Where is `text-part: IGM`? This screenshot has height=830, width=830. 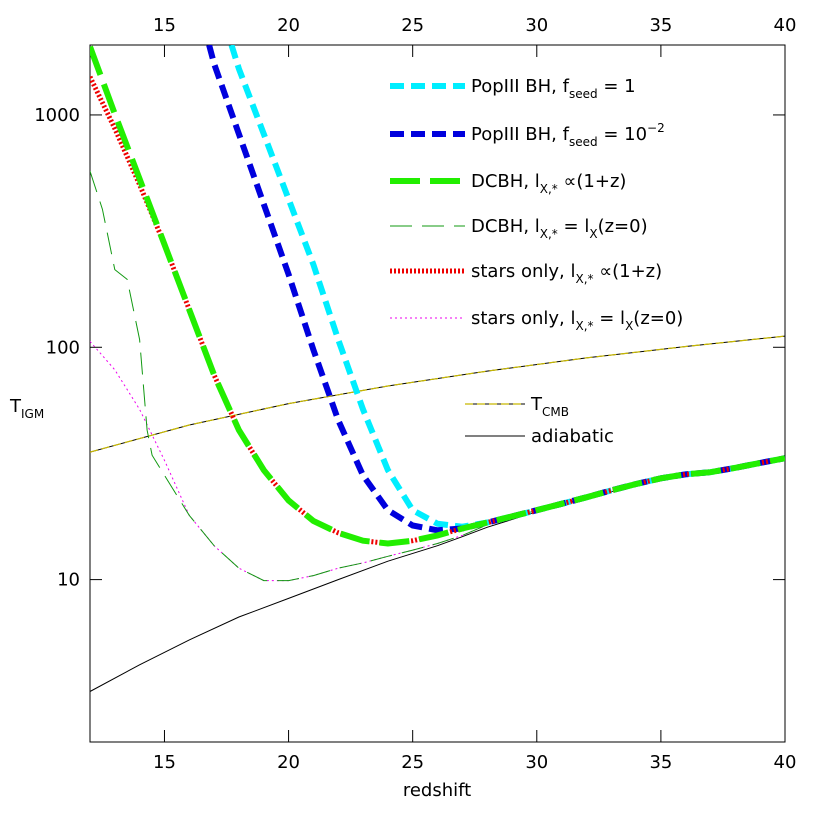
text-part: IGM is located at coordinates (32, 414).